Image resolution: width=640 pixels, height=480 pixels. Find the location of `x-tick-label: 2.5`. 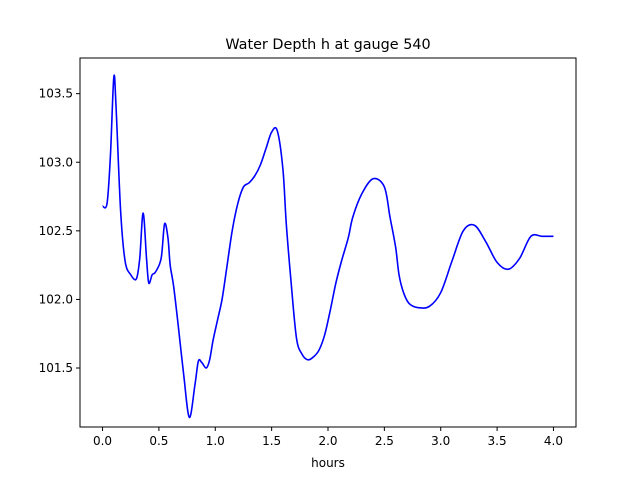

x-tick-label: 2.5 is located at coordinates (384, 441).